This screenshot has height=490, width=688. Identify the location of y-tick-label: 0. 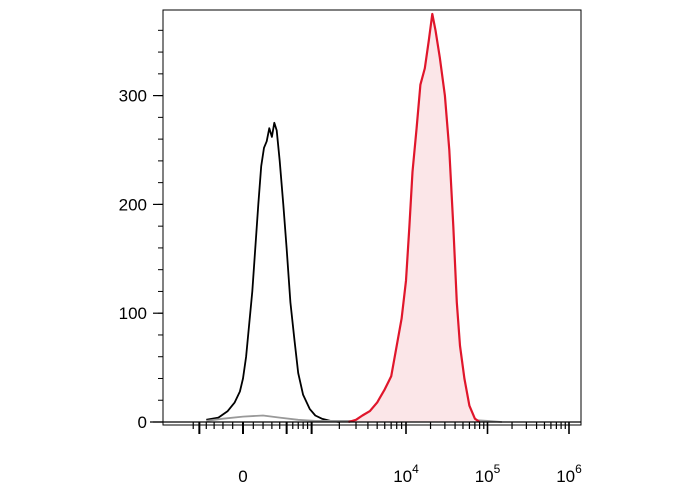
(142, 422).